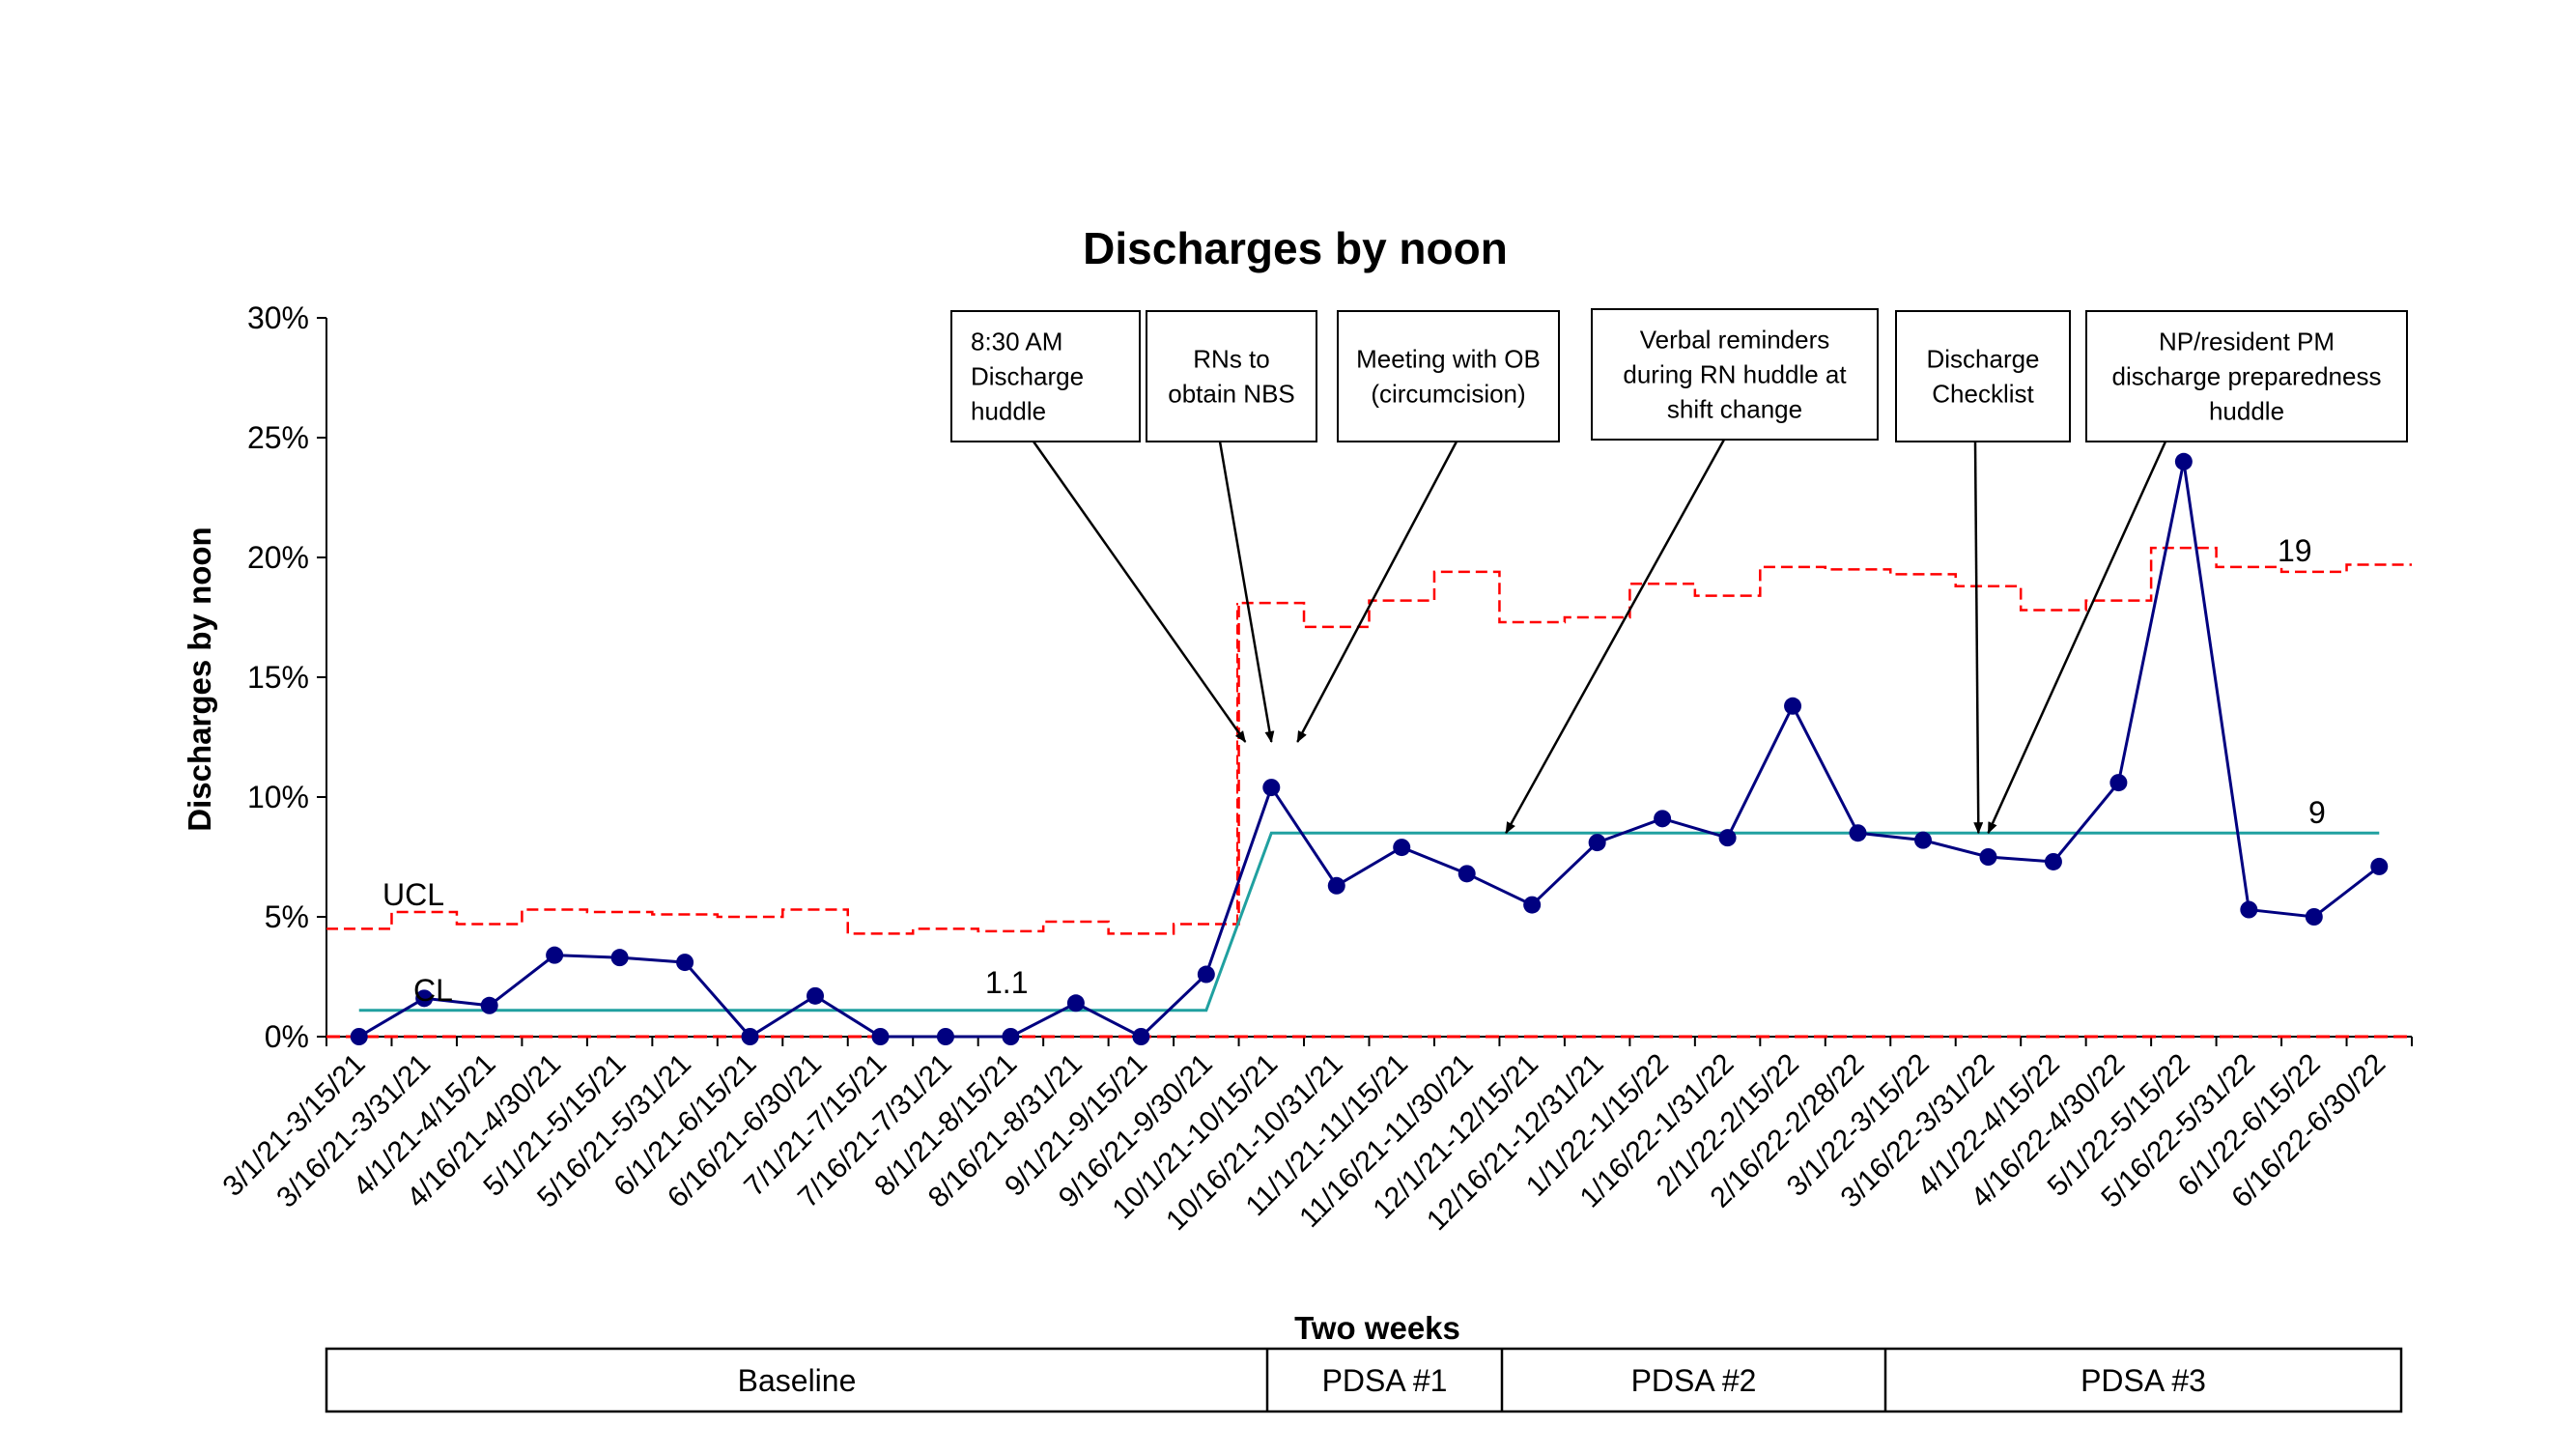 This screenshot has height=1454, width=2576. Describe the element at coordinates (278, 797) in the screenshot. I see `y-tick-label: 10%` at that location.